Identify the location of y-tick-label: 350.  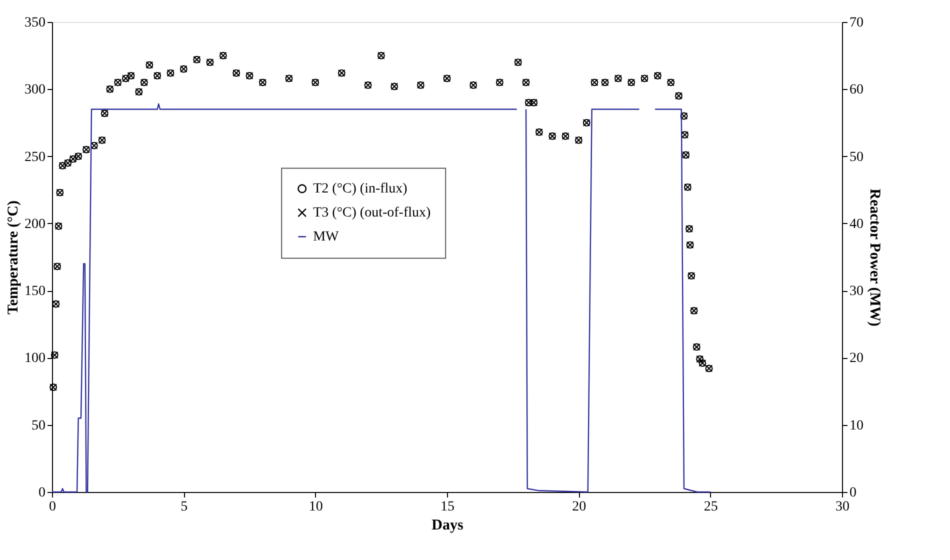
(35, 23).